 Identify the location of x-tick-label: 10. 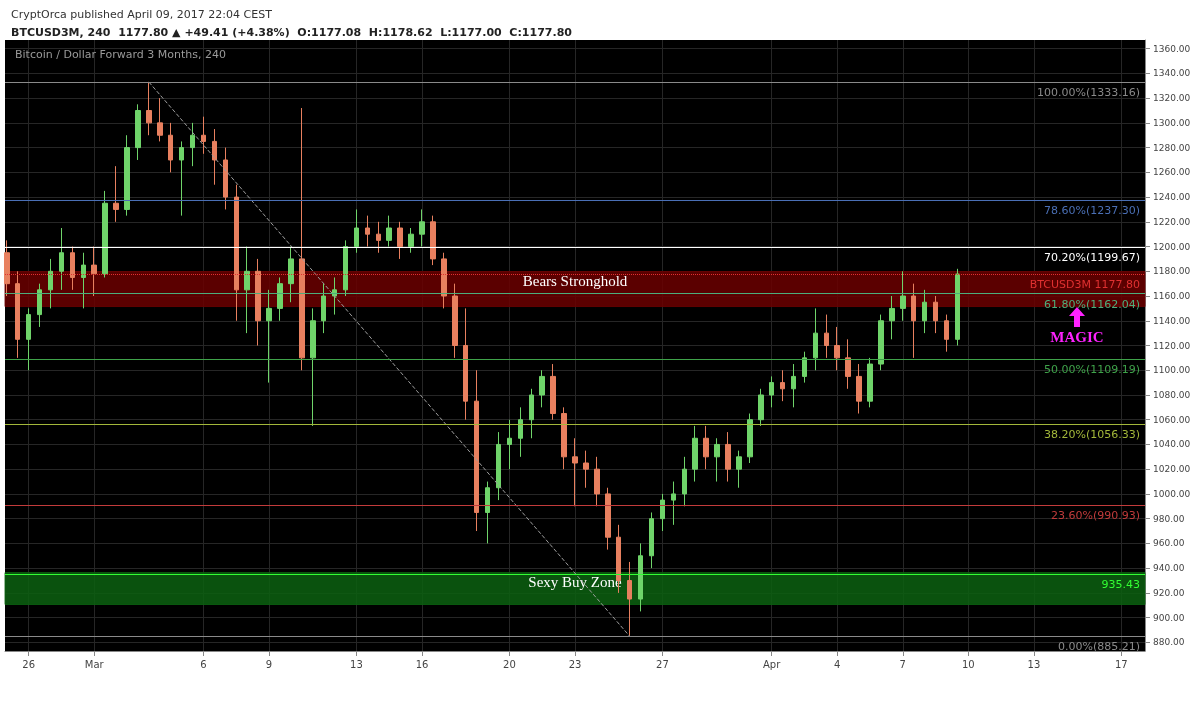
(968, 664).